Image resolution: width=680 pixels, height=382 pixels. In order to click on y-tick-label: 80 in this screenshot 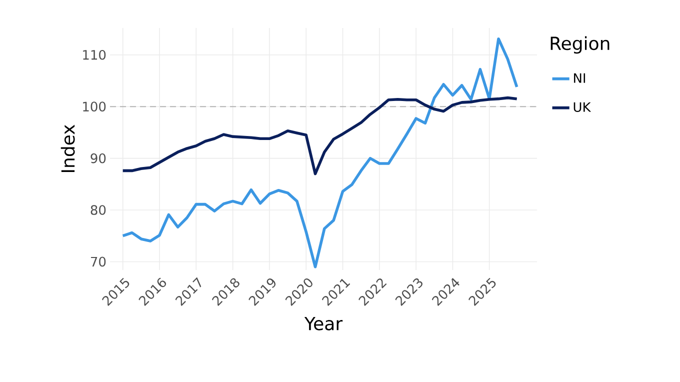, I will do `click(98, 210)`.